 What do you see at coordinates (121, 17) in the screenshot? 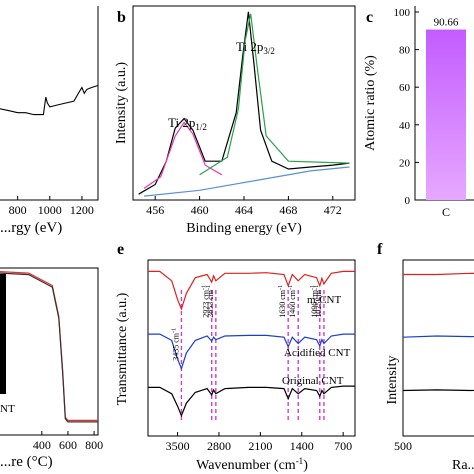
I see `panel-b-letter: b` at bounding box center [121, 17].